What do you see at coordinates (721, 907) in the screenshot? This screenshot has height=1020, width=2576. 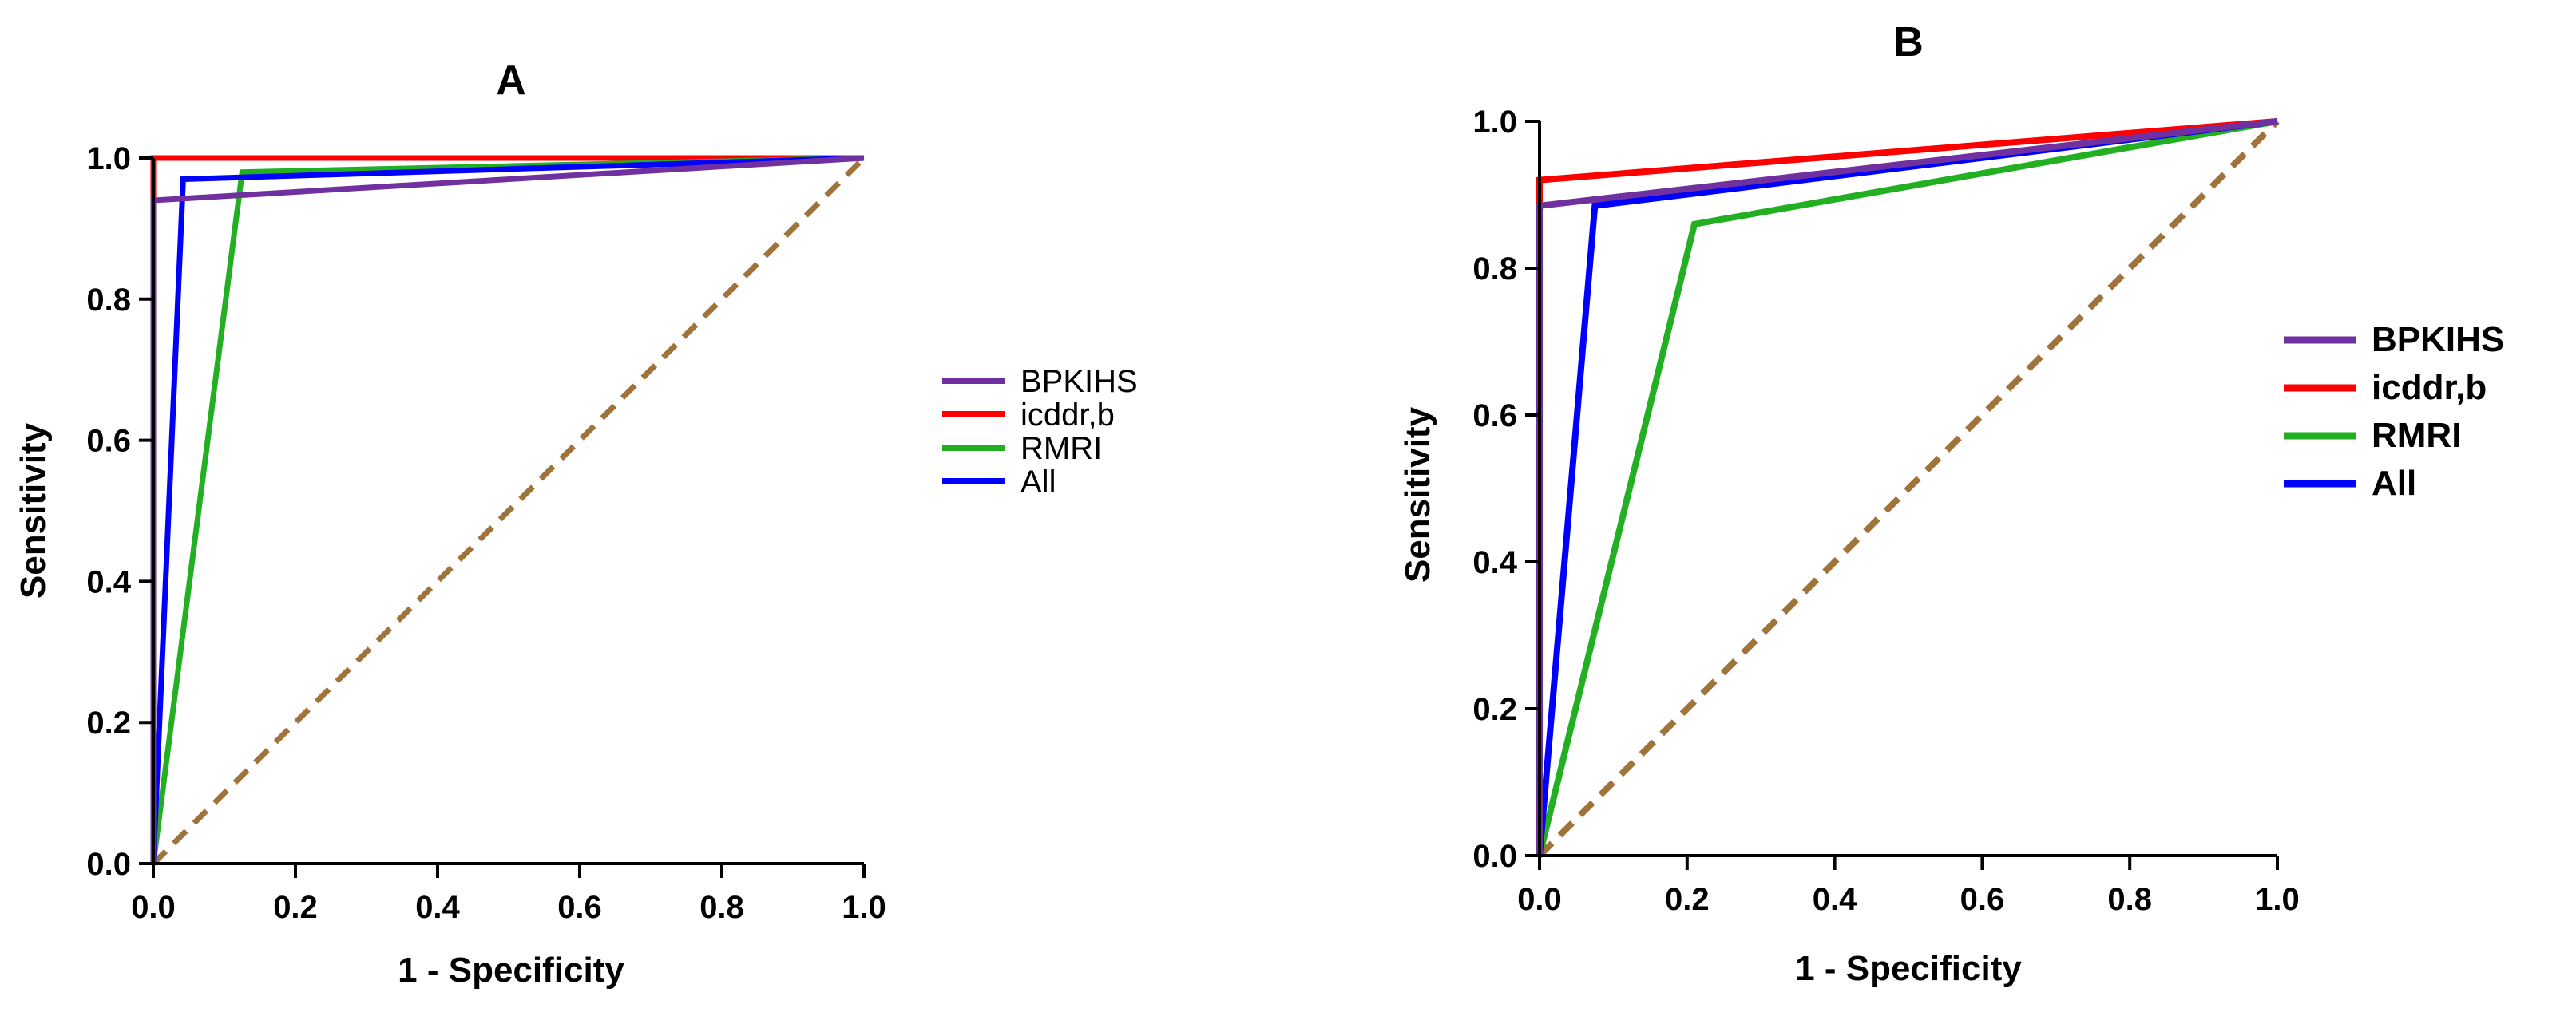 I see `panel-a-x-tick-label: 0.8` at bounding box center [721, 907].